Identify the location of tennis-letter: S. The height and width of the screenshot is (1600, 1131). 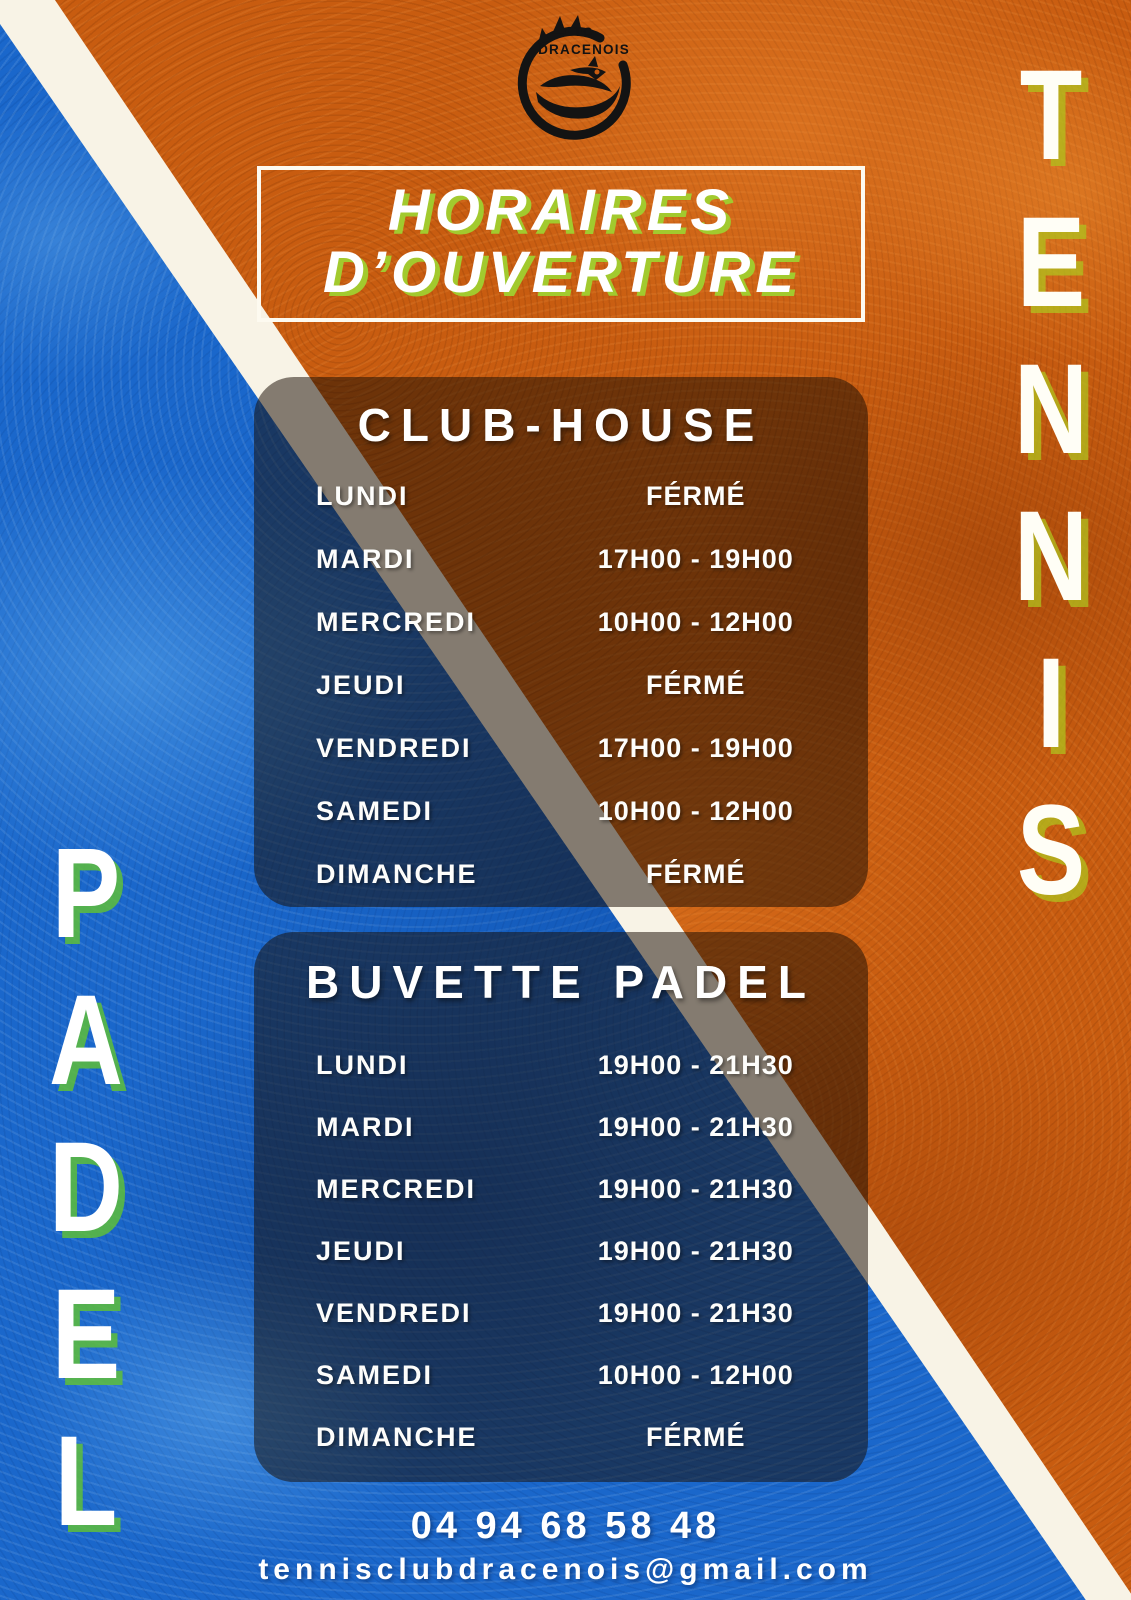
(1051, 850).